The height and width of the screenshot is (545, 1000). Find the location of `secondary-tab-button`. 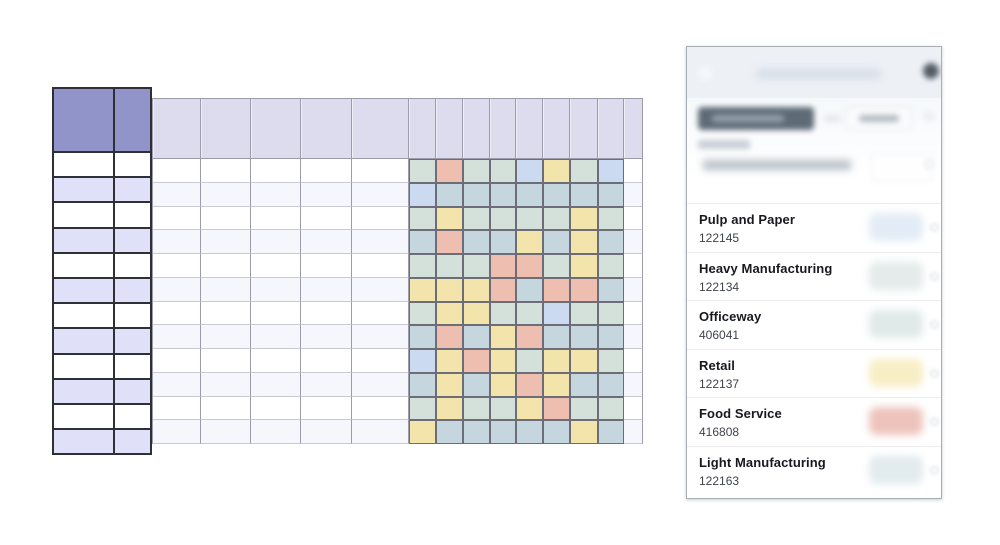

secondary-tab-button is located at coordinates (879, 118).